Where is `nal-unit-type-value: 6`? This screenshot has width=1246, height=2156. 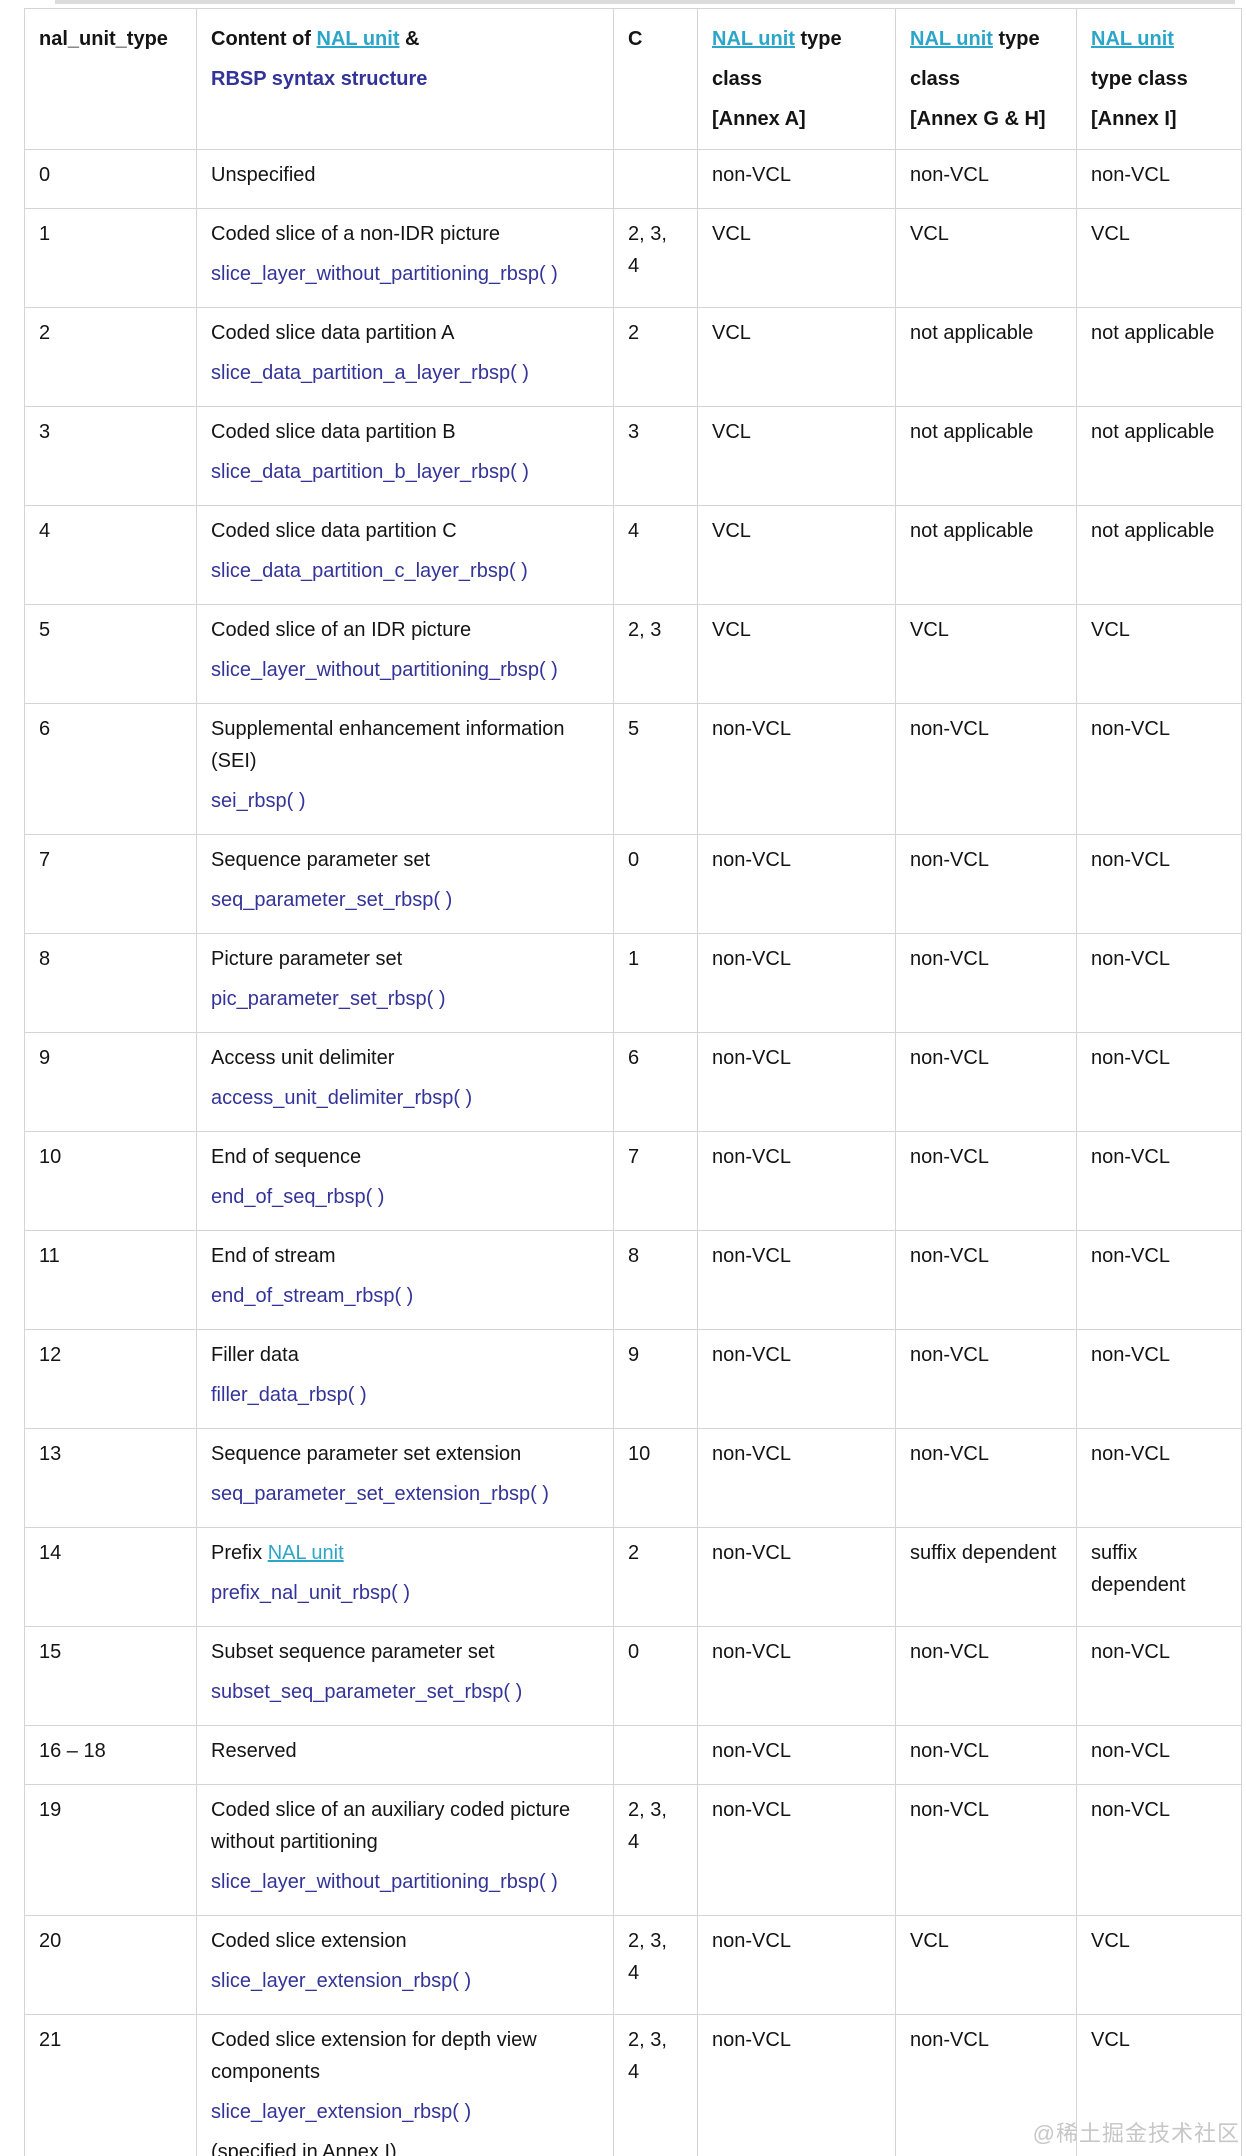
nal-unit-type-value: 6 is located at coordinates (110, 769).